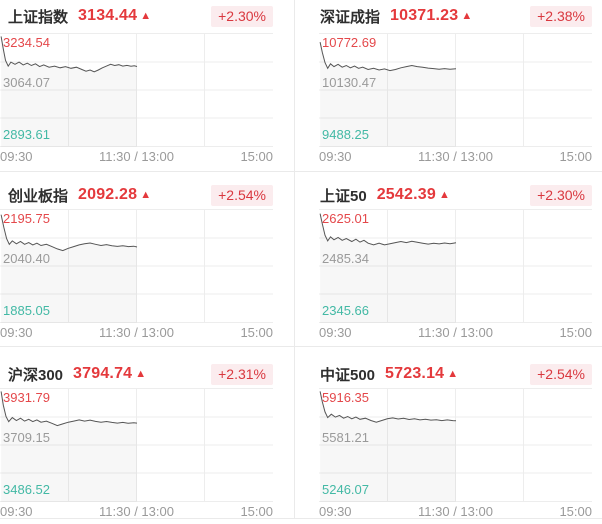 The height and width of the screenshot is (524, 602). Describe the element at coordinates (26, 258) in the screenshot. I see `y-label-prev-close: 2040.40` at that location.